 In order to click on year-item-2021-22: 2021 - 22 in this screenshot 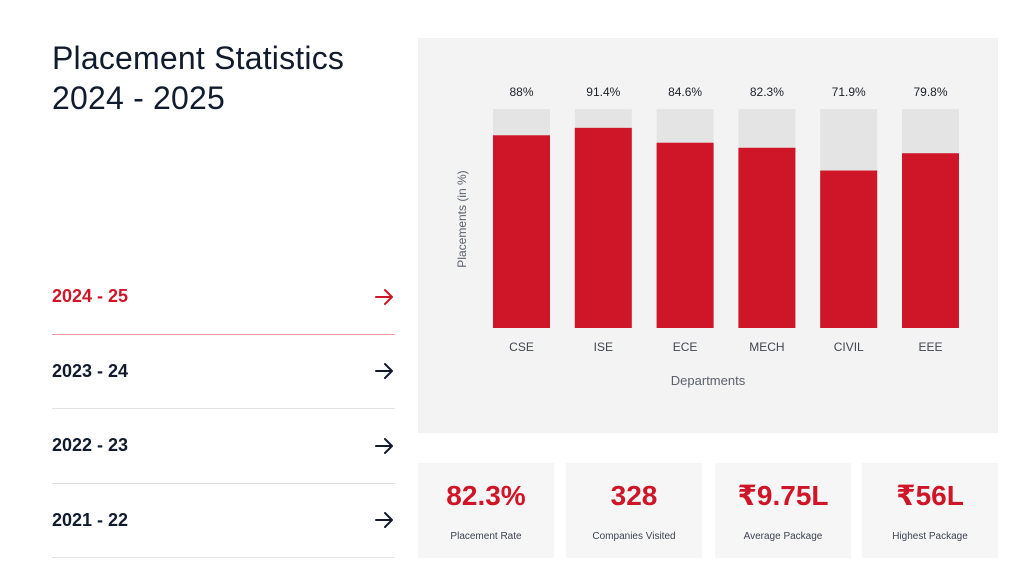, I will do `click(223, 521)`.